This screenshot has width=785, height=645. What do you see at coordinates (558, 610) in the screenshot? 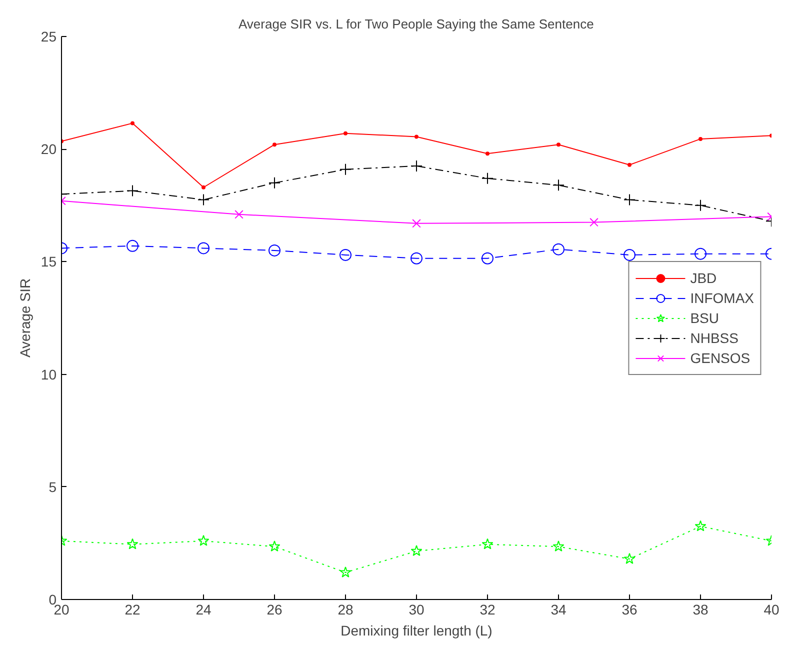
I see `x-tick-label: 34` at bounding box center [558, 610].